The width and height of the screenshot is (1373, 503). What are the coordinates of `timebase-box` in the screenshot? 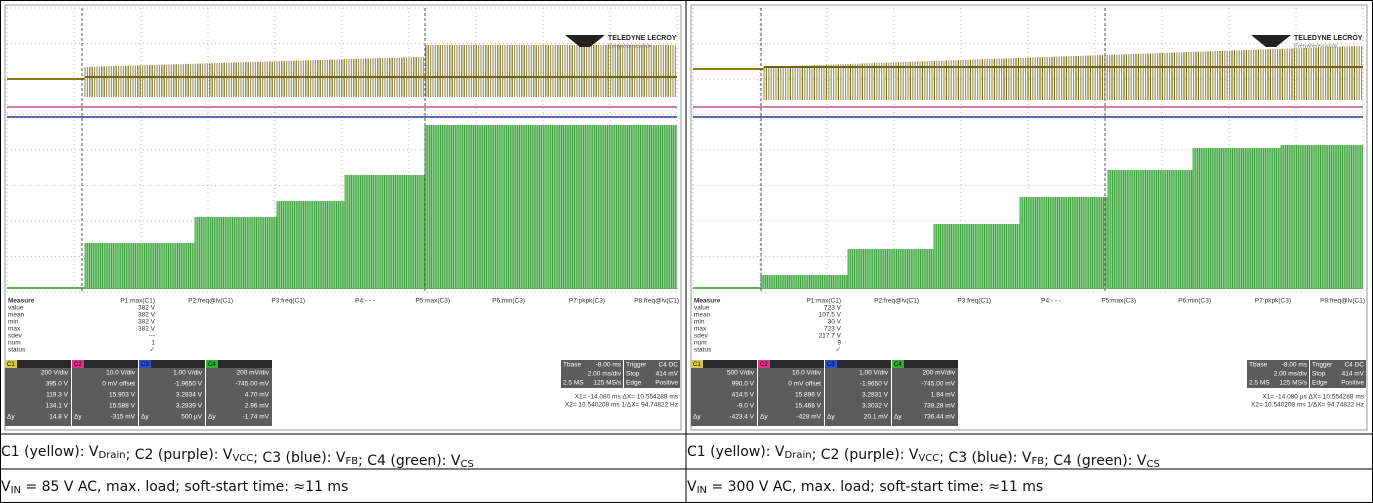 It's located at (1278, 374).